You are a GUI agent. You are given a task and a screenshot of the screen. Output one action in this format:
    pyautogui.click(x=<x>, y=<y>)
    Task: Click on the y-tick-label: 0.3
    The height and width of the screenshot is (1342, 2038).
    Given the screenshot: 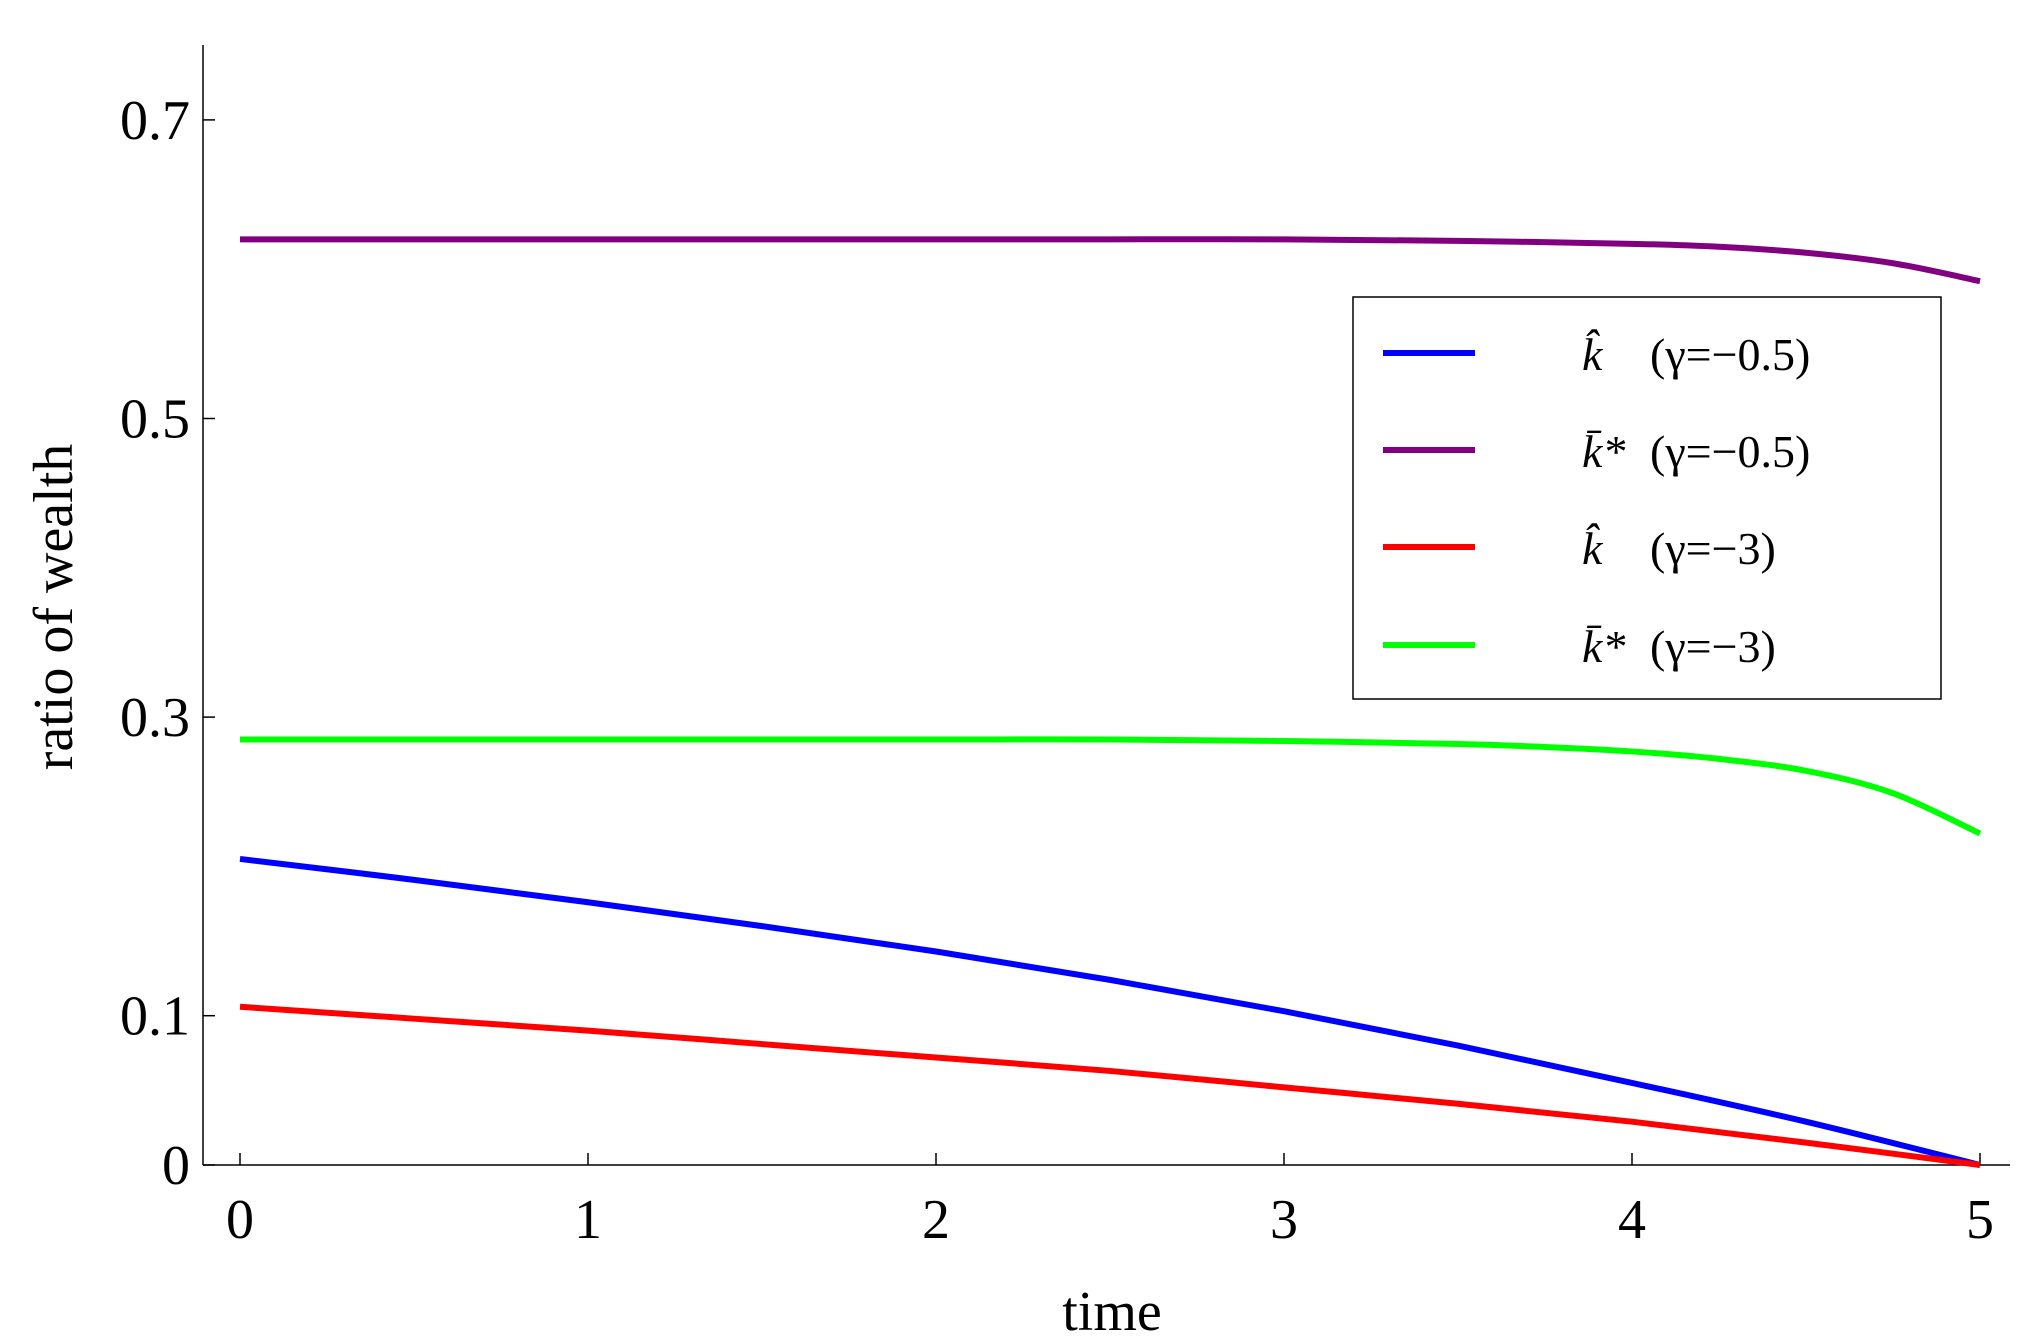 What is the action you would take?
    pyautogui.click(x=155, y=718)
    